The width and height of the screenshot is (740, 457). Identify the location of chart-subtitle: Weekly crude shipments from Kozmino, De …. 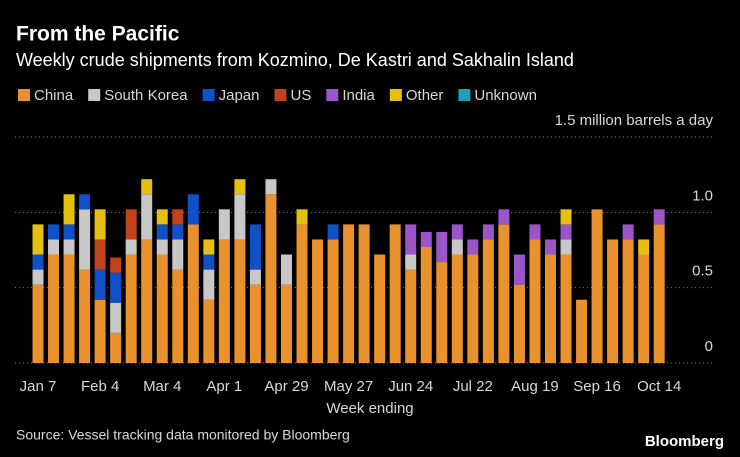
(295, 60).